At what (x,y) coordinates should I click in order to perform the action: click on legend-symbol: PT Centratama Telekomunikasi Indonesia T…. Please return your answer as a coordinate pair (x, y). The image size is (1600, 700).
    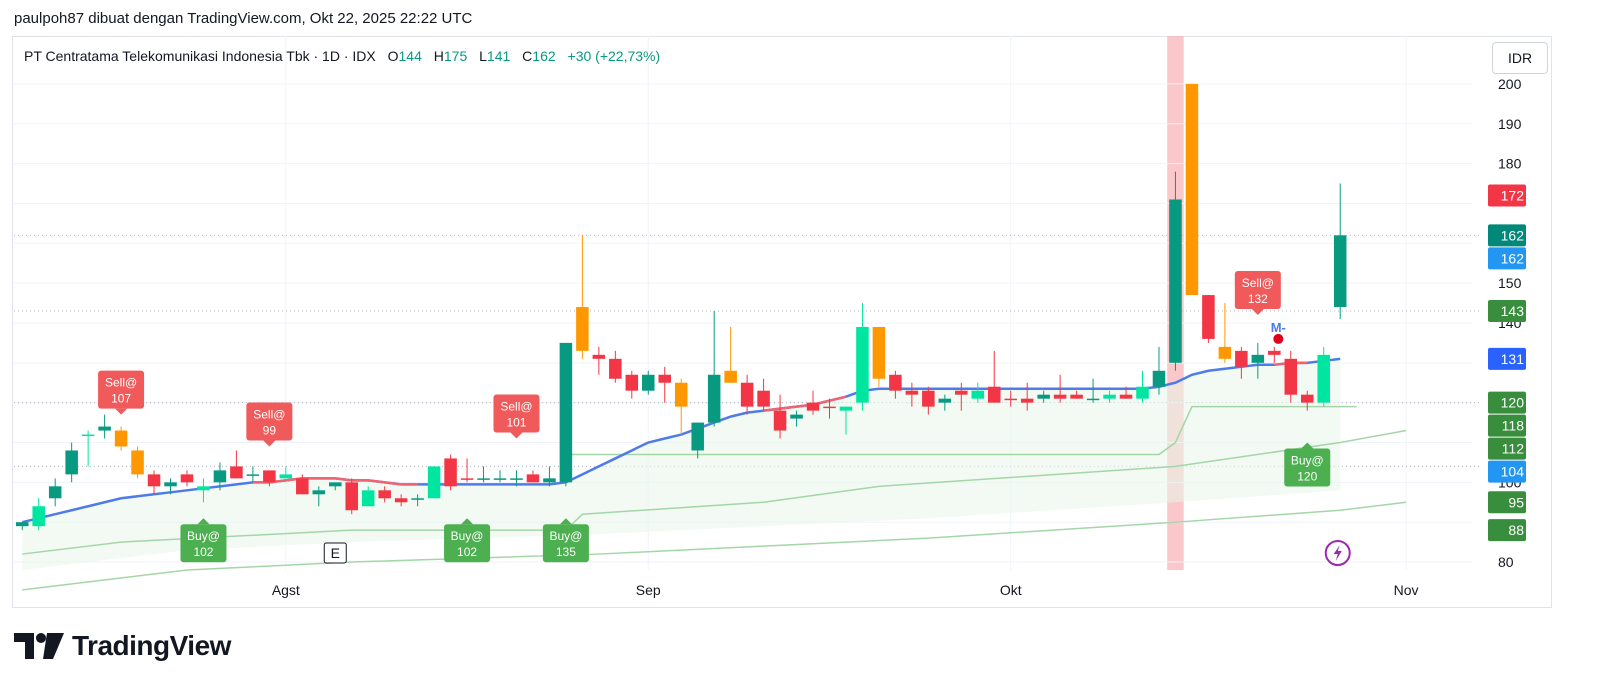
    Looking at the image, I should click on (200, 56).